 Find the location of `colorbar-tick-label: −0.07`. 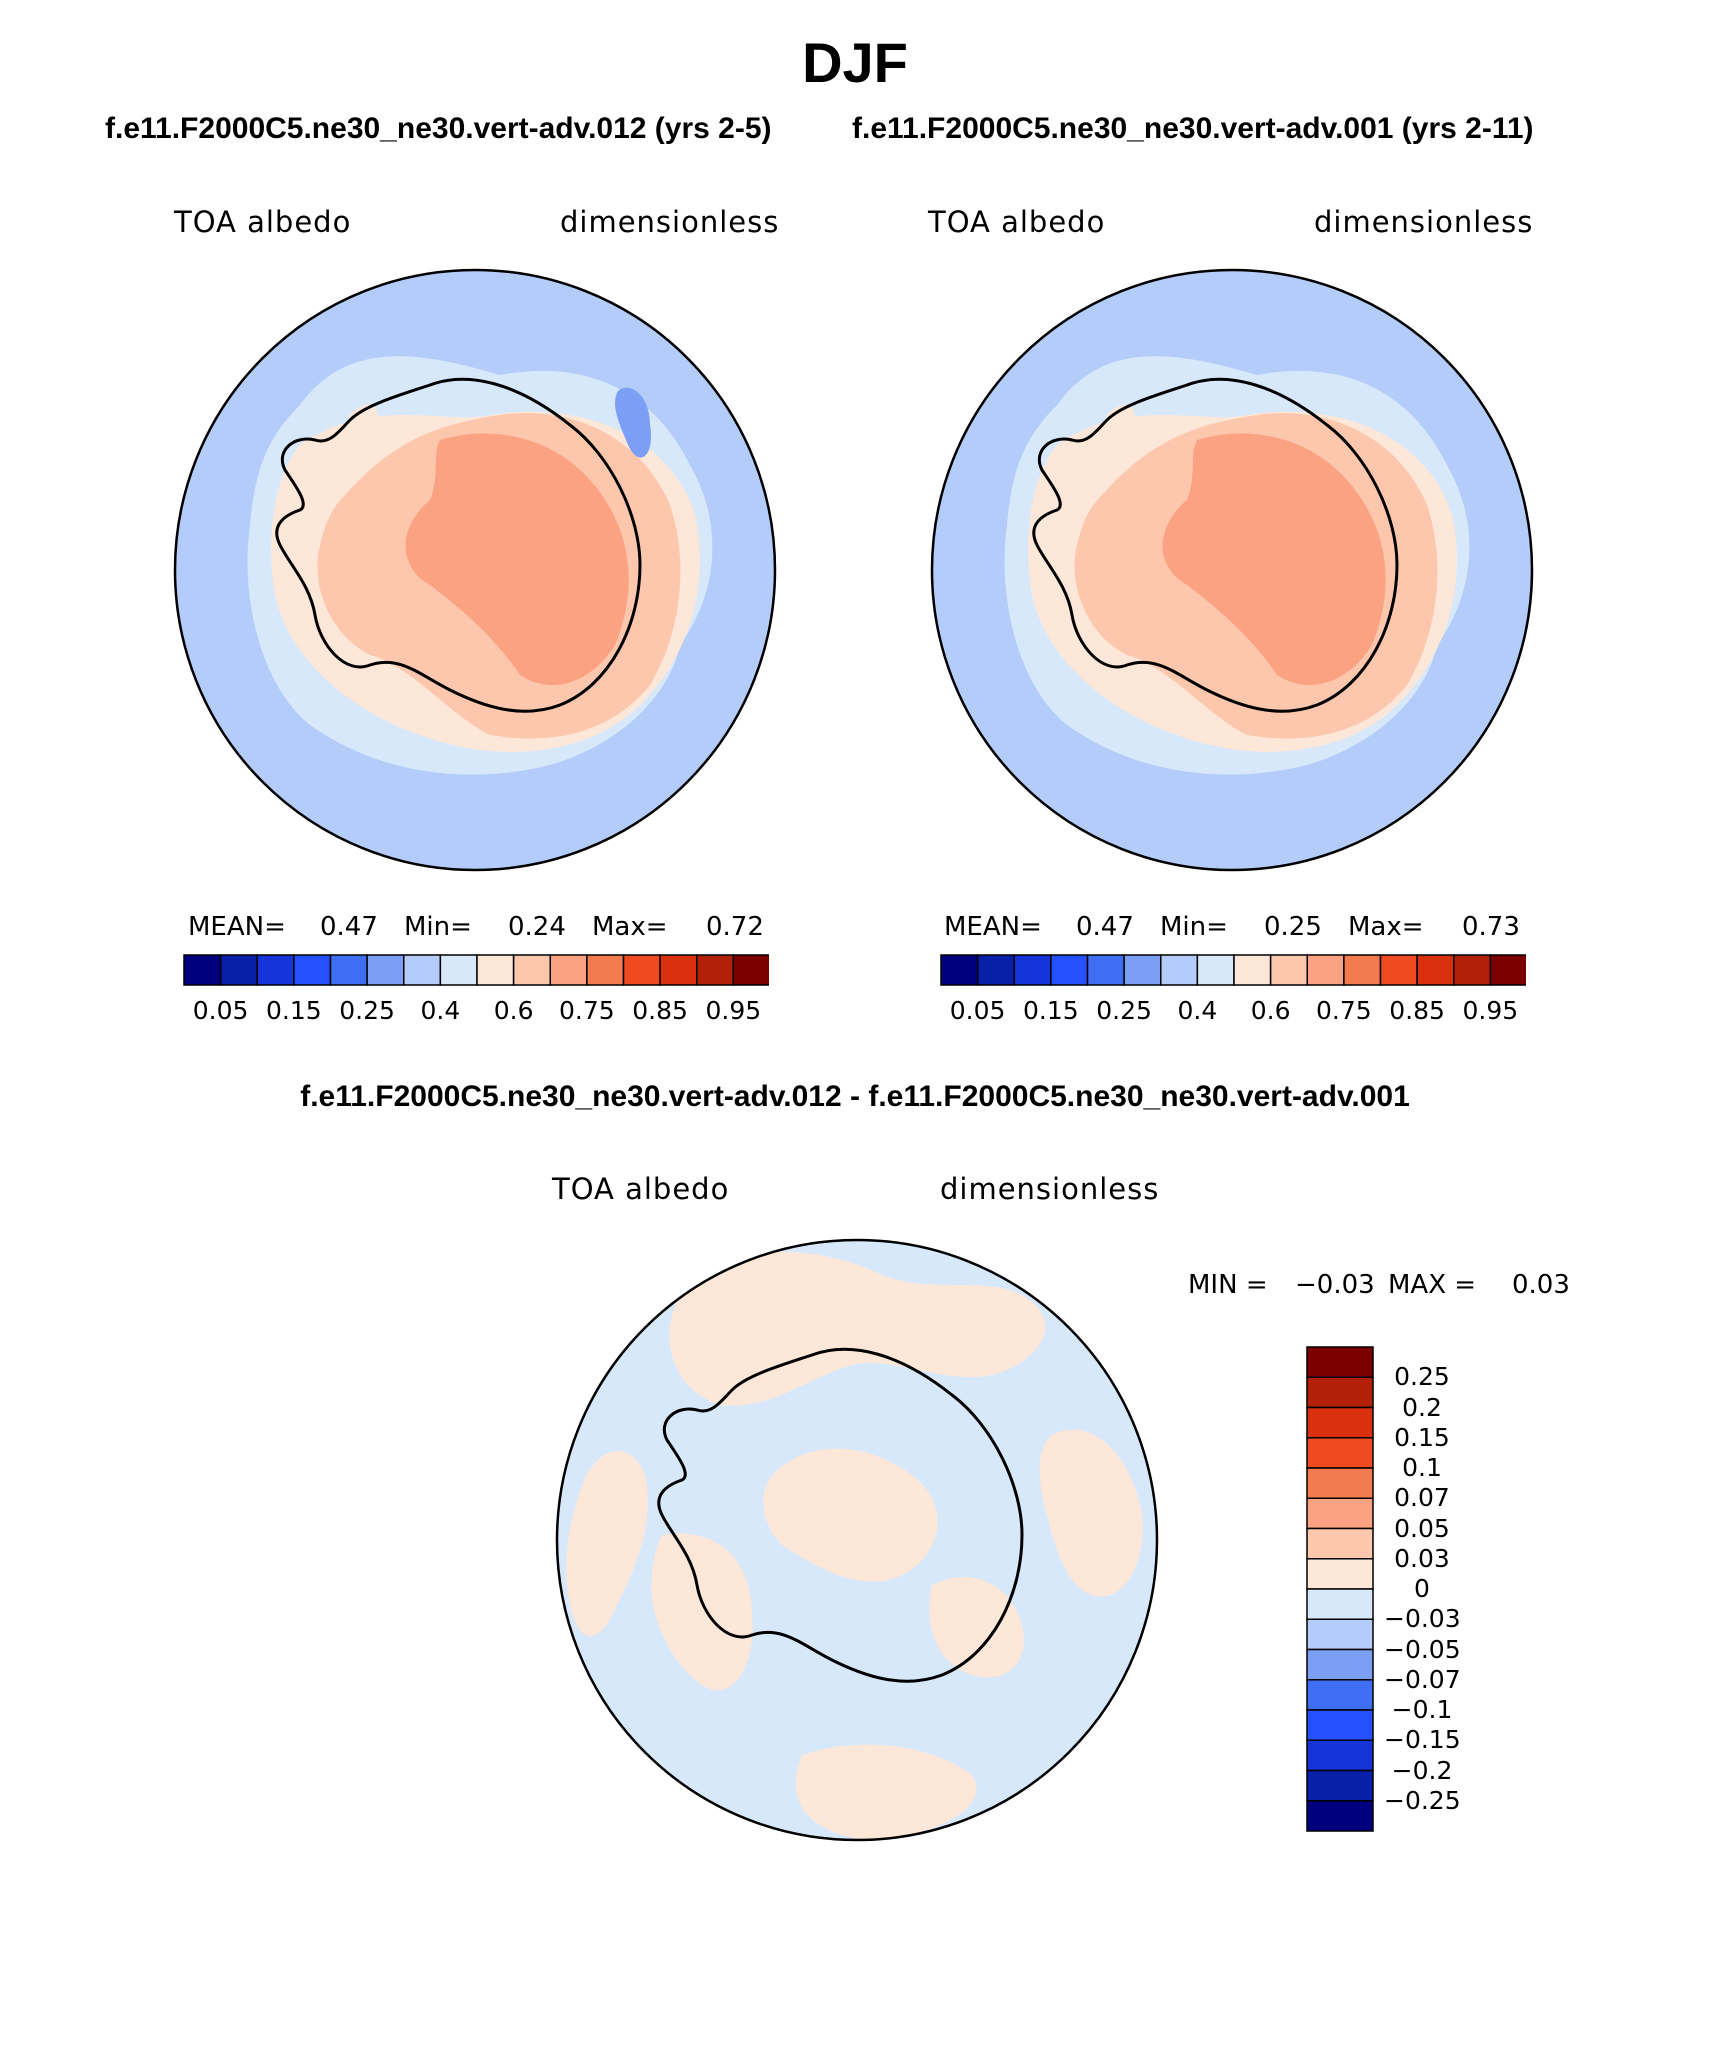

colorbar-tick-label: −0.07 is located at coordinates (1422, 1679).